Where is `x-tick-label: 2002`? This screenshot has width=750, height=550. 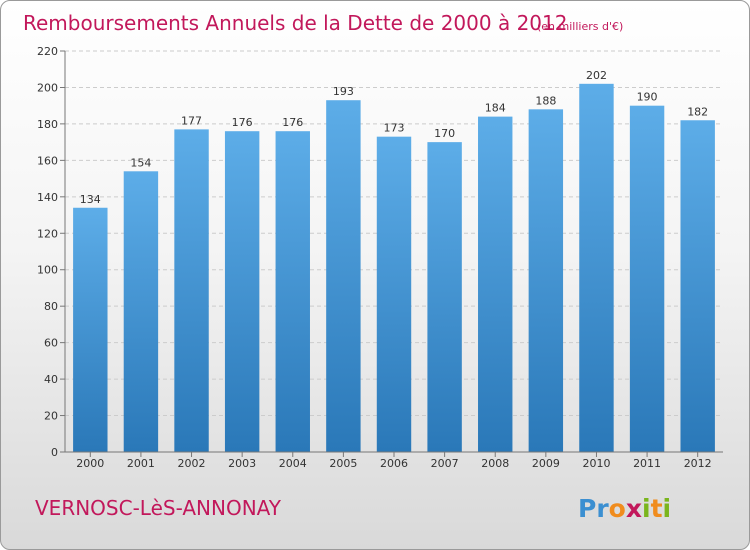
x-tick-label: 2002 is located at coordinates (192, 463).